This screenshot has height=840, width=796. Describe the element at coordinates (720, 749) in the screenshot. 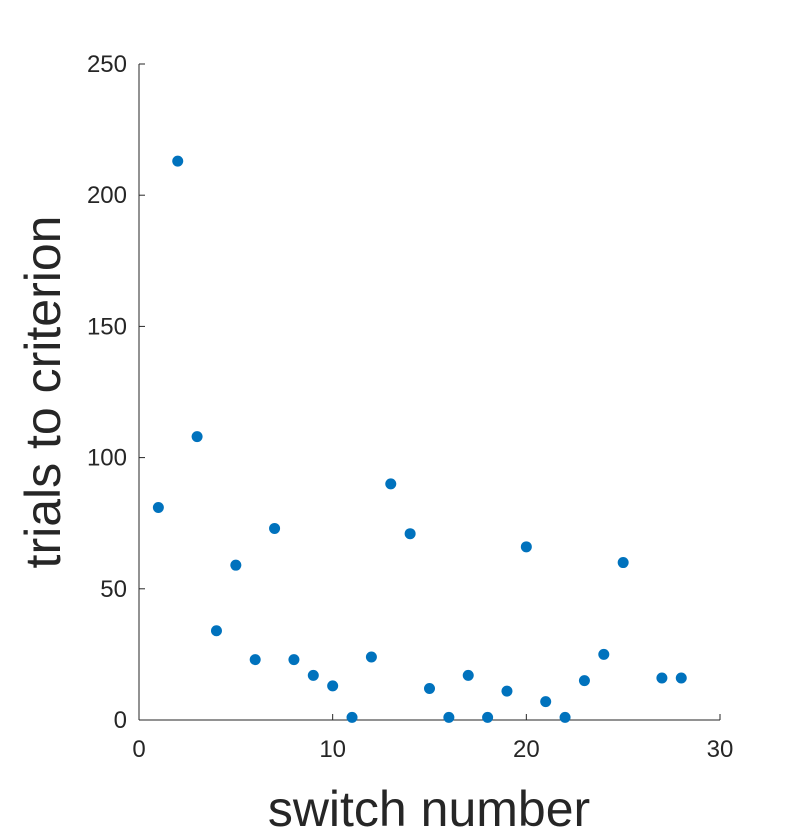

I see `x-tick-label: 30` at that location.